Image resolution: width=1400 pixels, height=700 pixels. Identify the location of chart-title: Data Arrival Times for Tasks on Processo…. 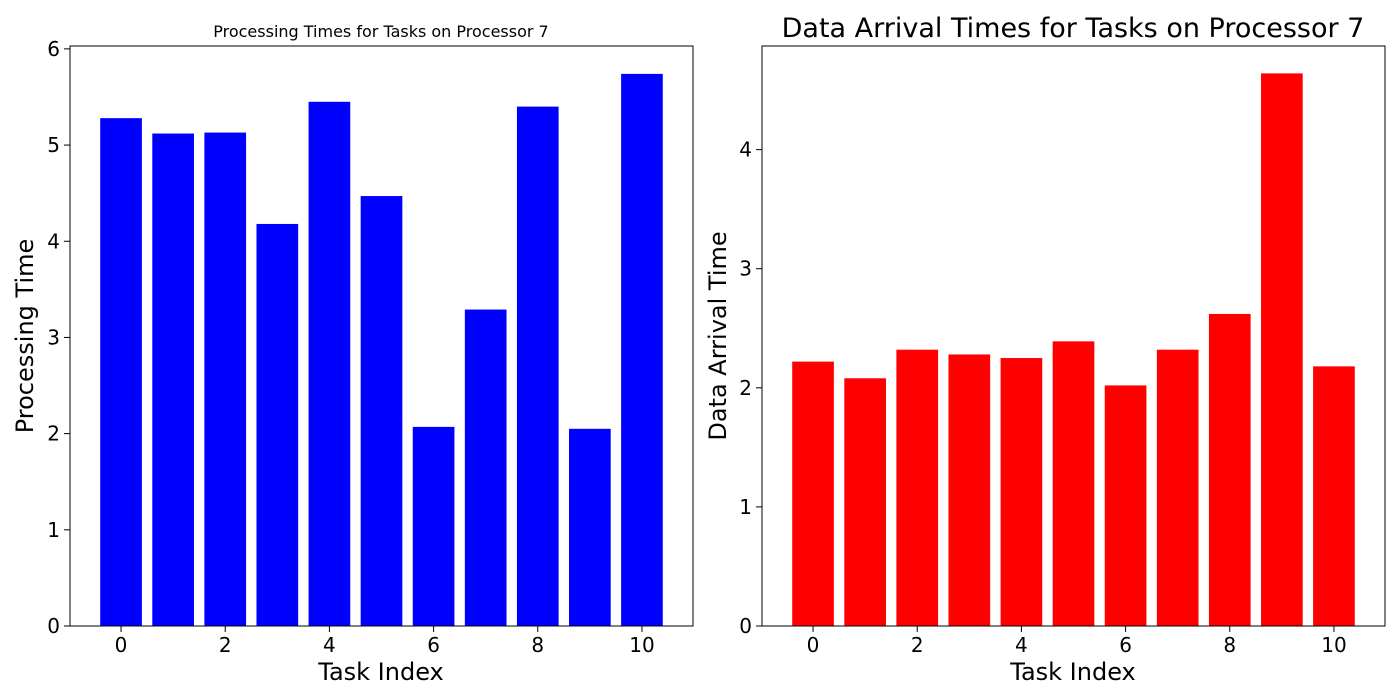
(1073, 28).